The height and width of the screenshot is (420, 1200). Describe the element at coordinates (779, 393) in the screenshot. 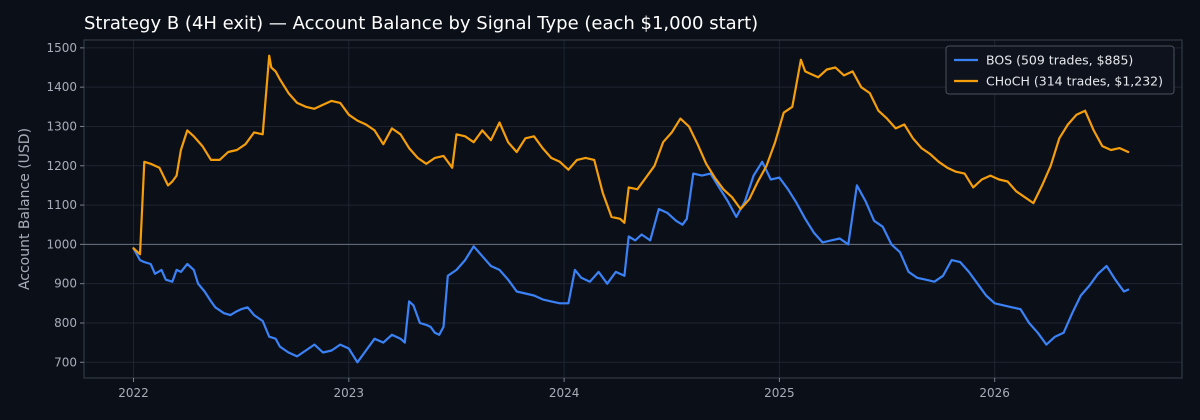

I see `x-tick-label: 2025` at that location.